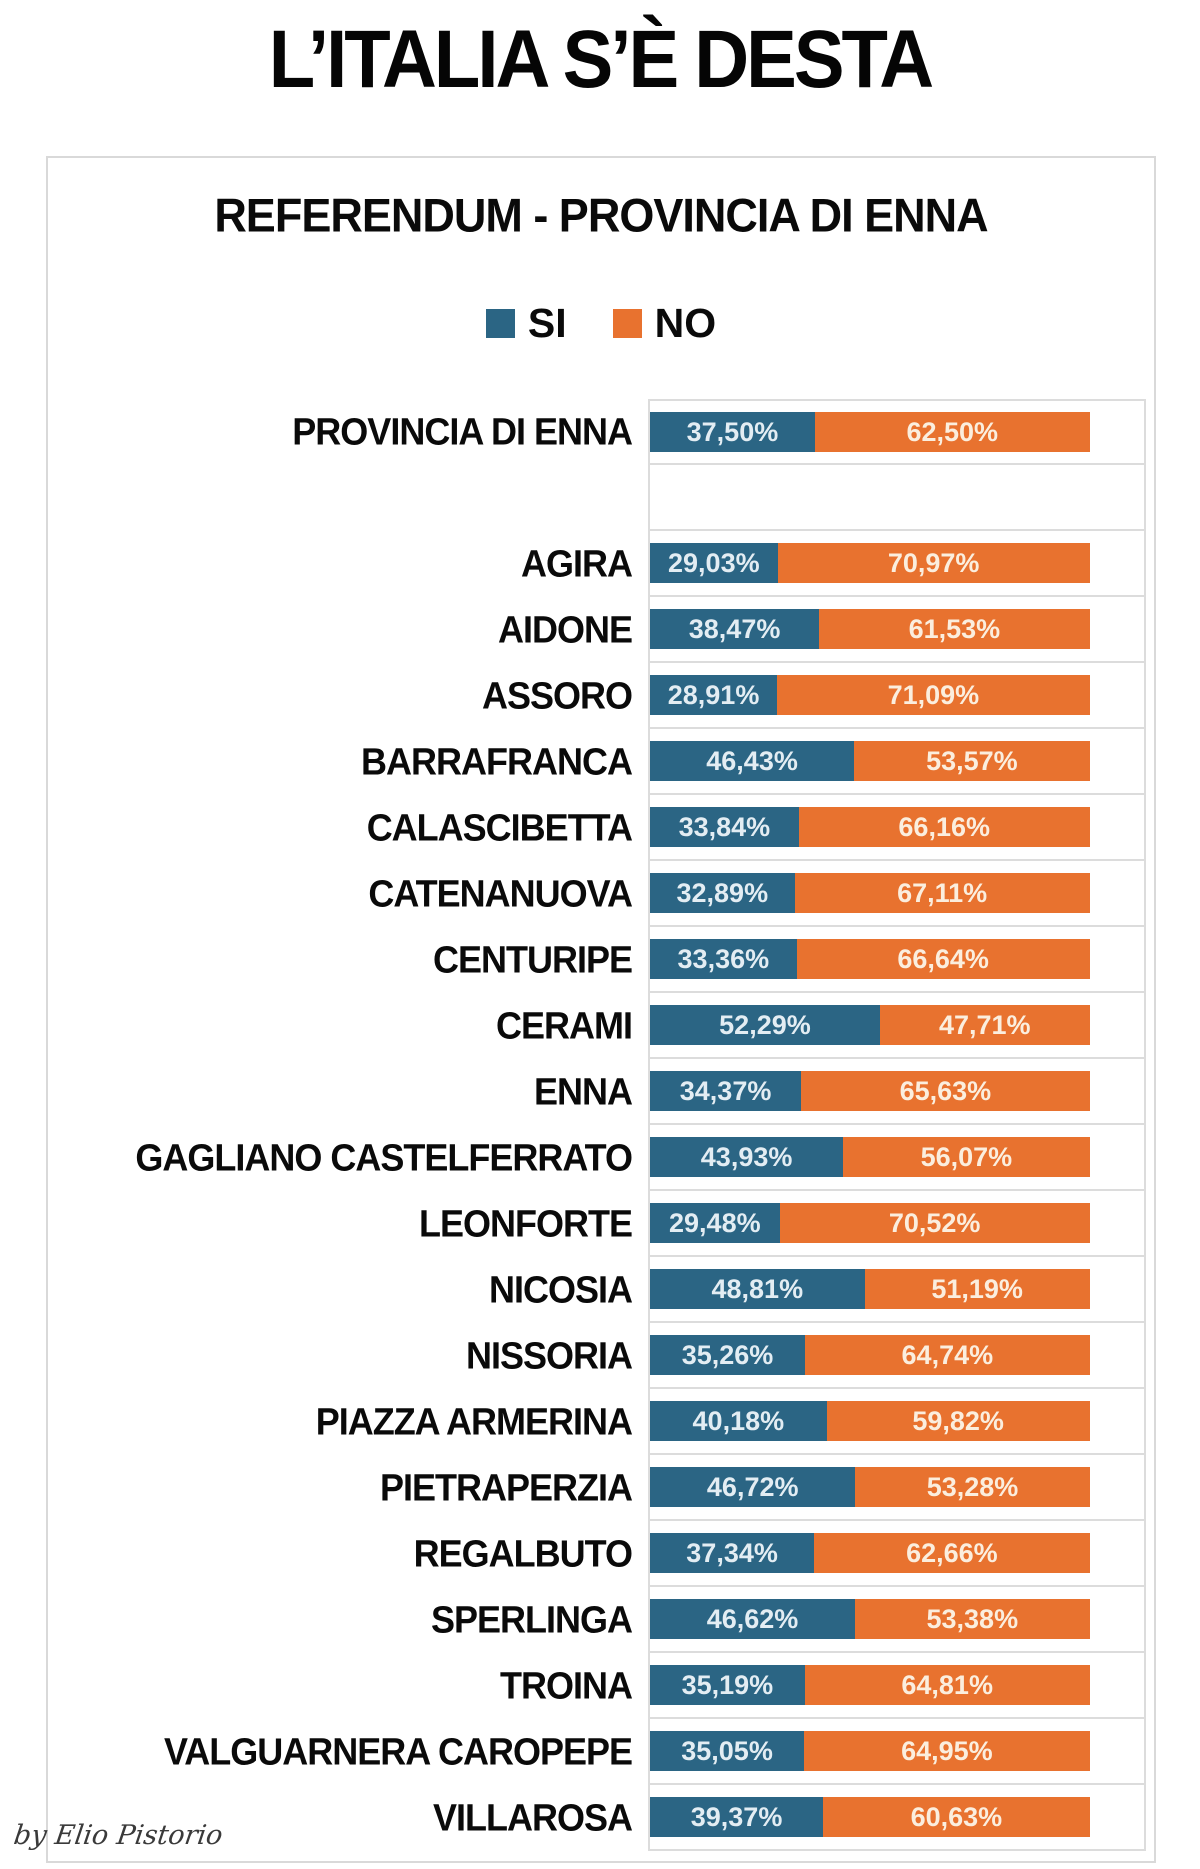  I want to click on si-value-label: 34,37%, so click(725, 1090).